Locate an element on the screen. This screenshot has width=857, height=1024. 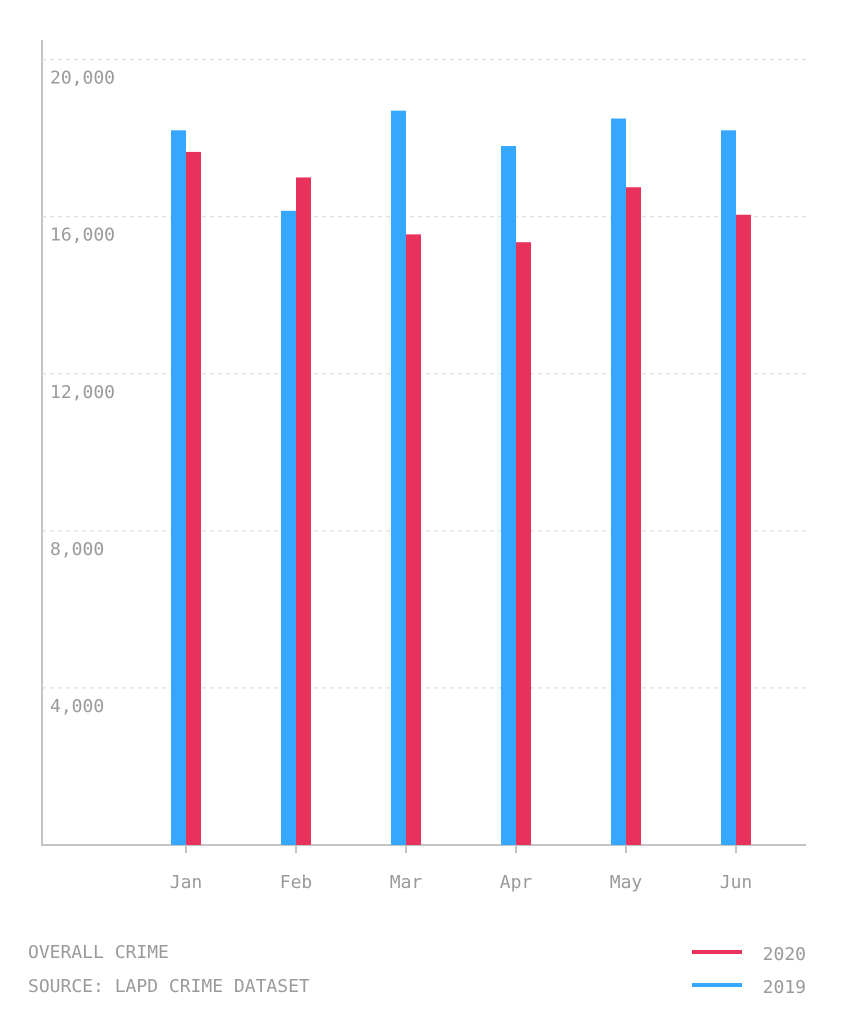
y-tick-label: 12,000 is located at coordinates (82, 392).